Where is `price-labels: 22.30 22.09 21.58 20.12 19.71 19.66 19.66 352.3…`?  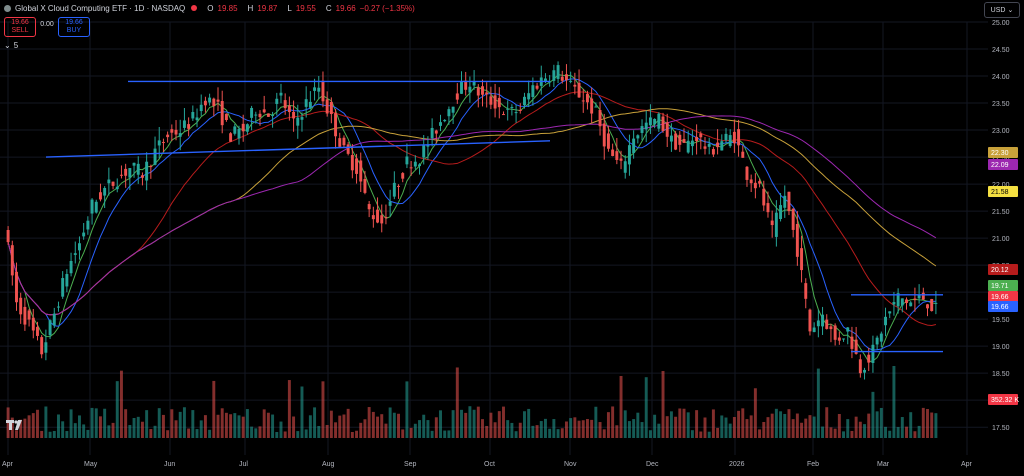
price-labels: 22.30 22.09 21.58 20.12 19.71 19.66 19.66 352.3… is located at coordinates (1003, 276).